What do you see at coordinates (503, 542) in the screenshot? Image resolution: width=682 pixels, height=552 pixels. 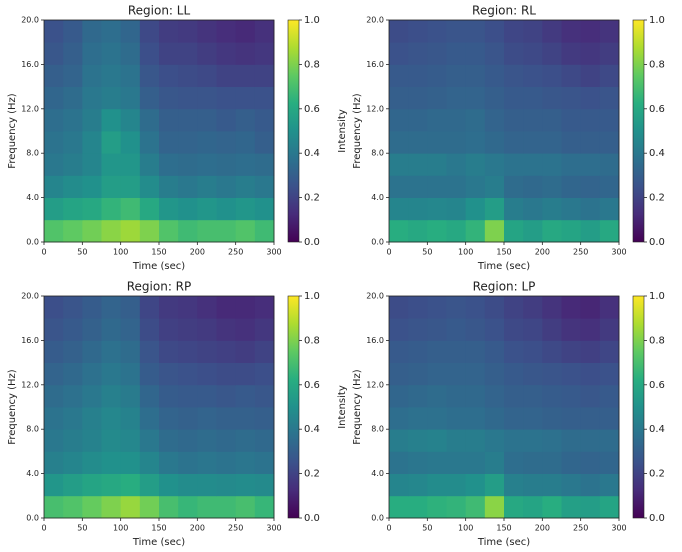 I see `x-axis-label: Time (sec)` at bounding box center [503, 542].